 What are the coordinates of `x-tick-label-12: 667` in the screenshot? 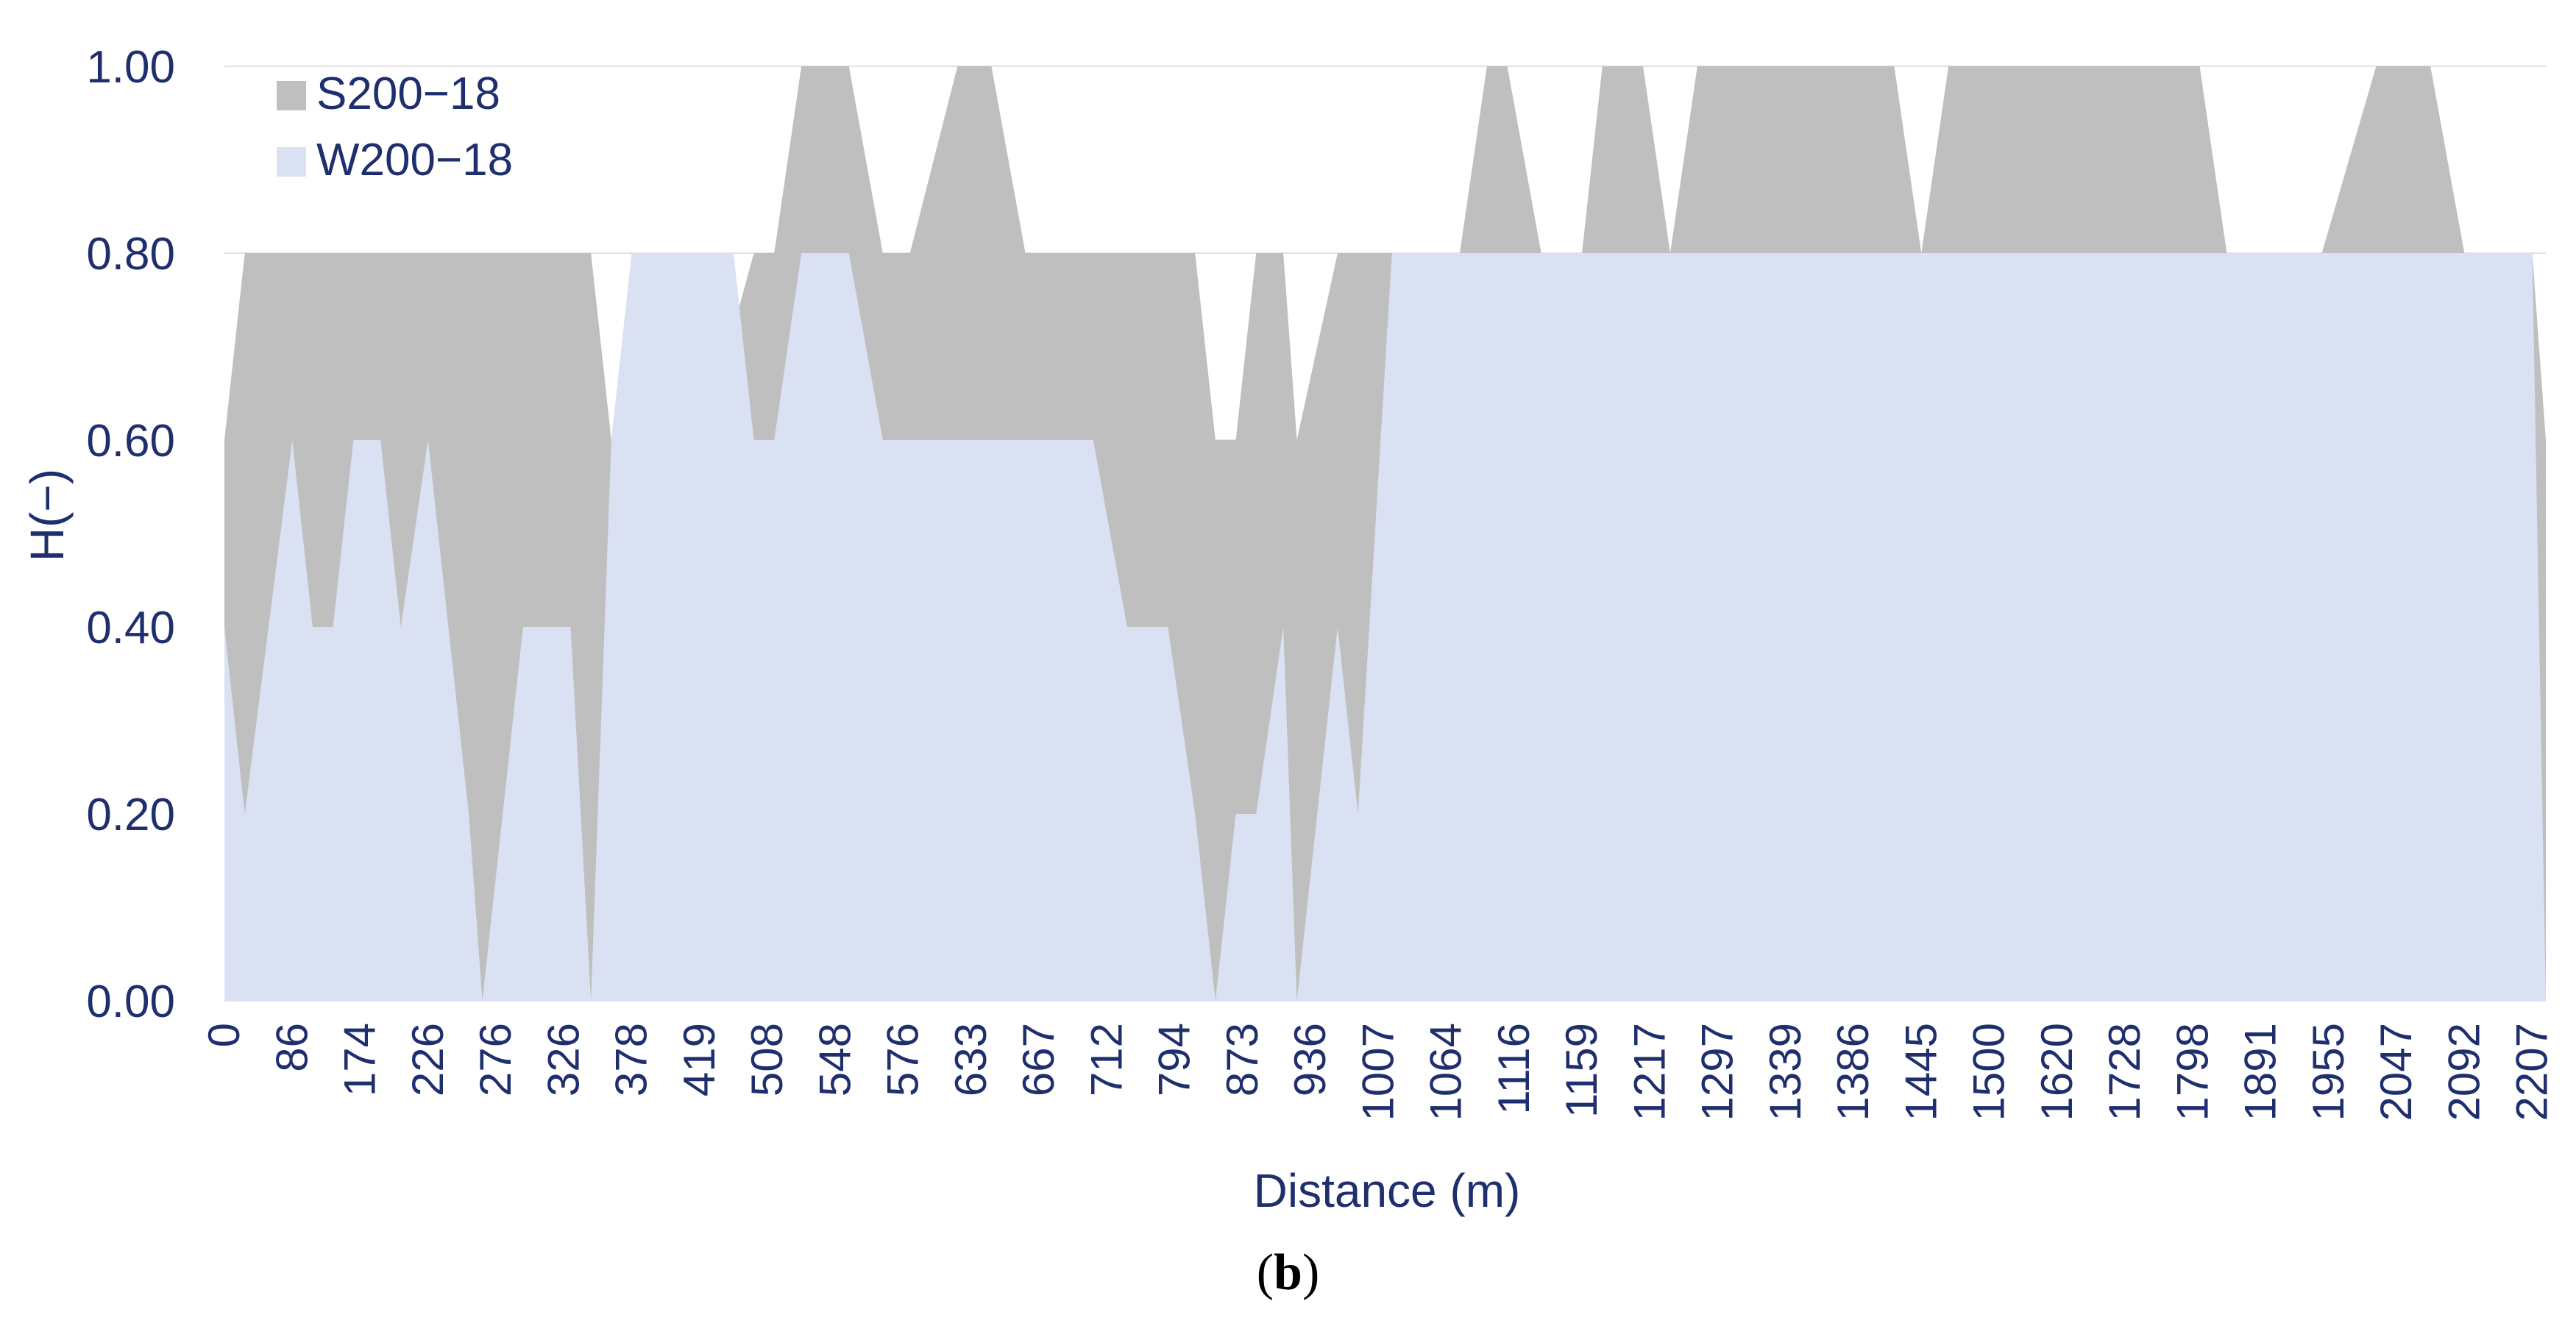 It's located at (1038, 1059).